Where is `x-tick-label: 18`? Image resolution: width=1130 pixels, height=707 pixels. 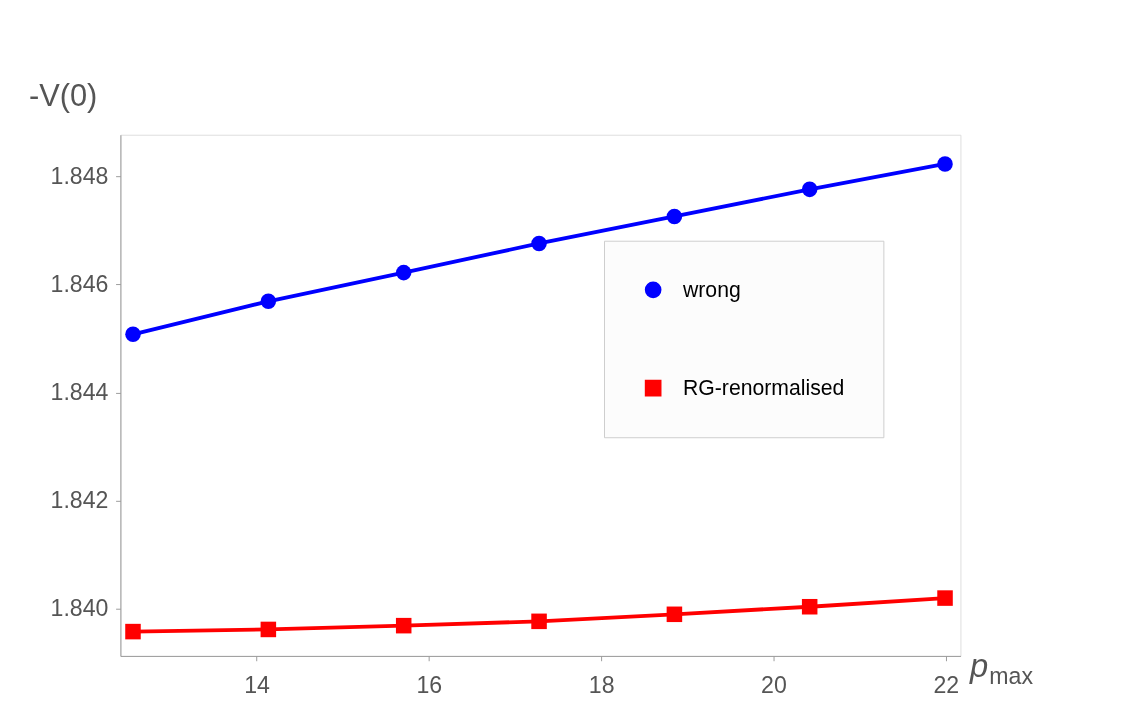 x-tick-label: 18 is located at coordinates (601, 685).